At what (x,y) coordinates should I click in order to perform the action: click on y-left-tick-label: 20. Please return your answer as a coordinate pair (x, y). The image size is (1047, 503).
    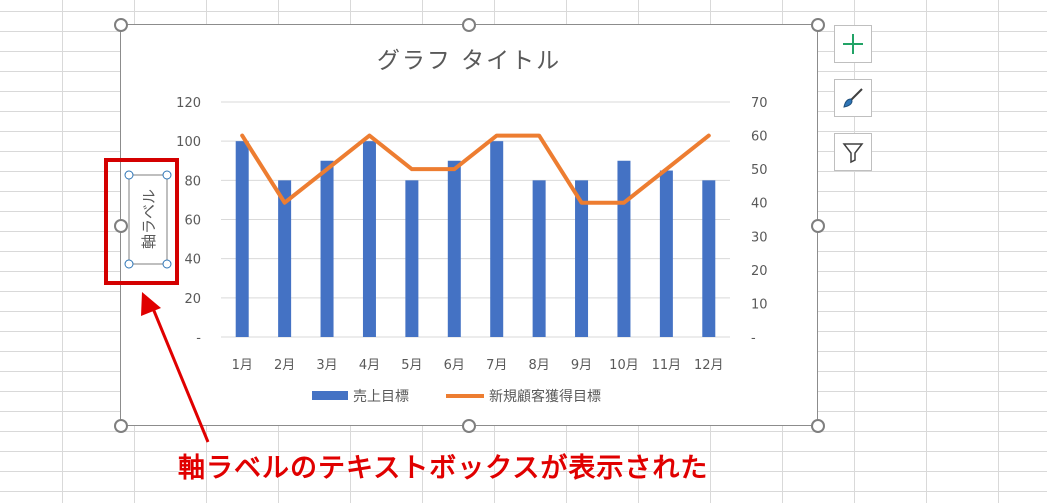
    Looking at the image, I should click on (192, 299).